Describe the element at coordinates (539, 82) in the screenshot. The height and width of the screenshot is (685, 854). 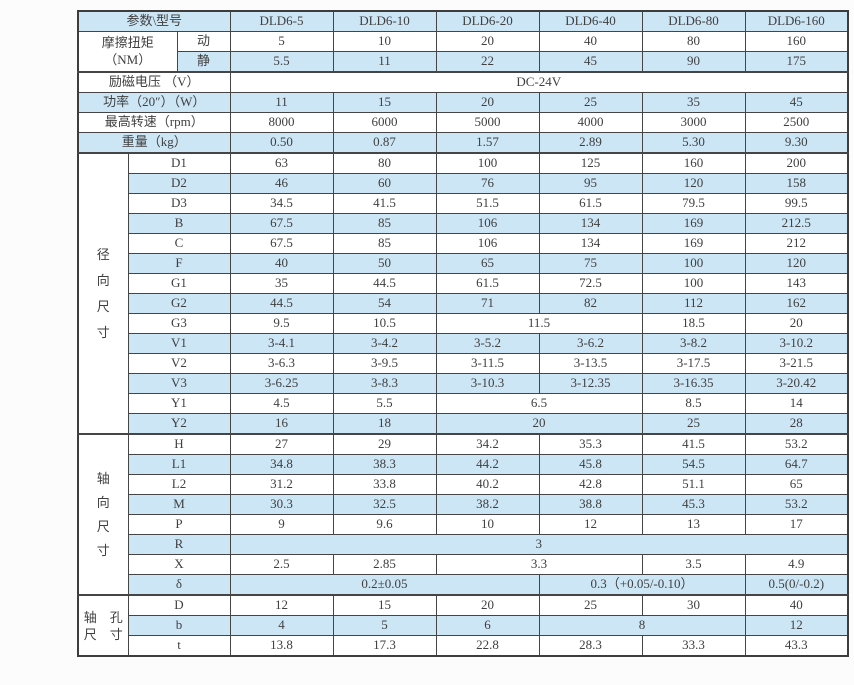
I see `merged-value-cell: DC-24V` at that location.